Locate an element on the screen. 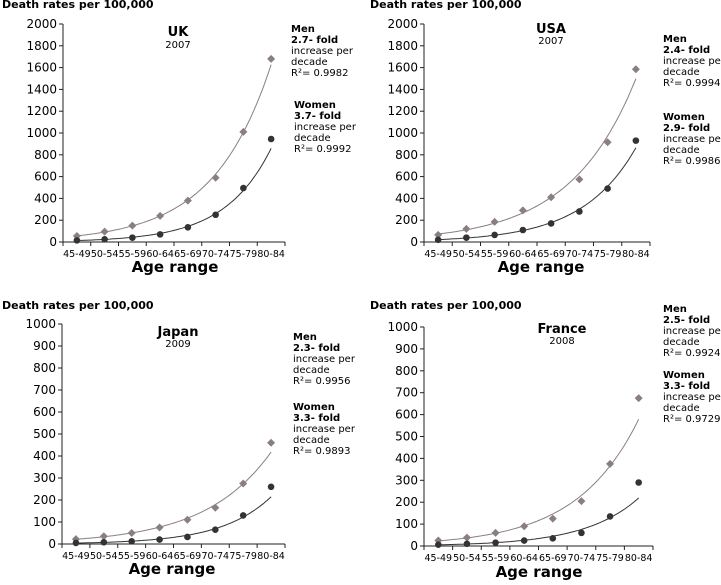 Image resolution: width=721 pixels, height=585 pixels. x-tick-label: 60-64 is located at coordinates (524, 558).